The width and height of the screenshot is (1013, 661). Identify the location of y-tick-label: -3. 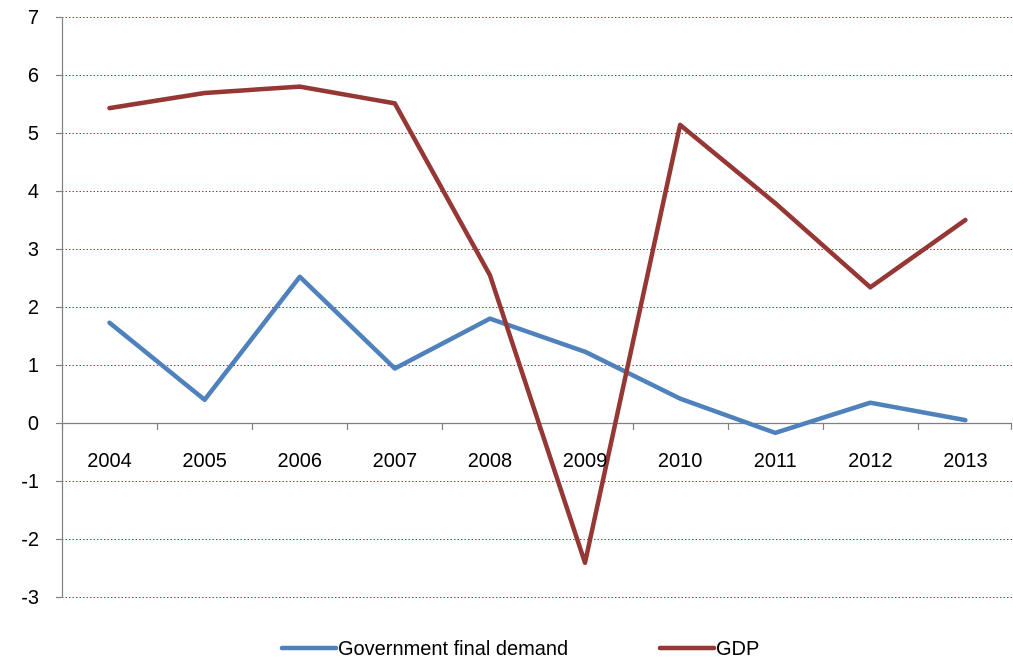
(30, 598).